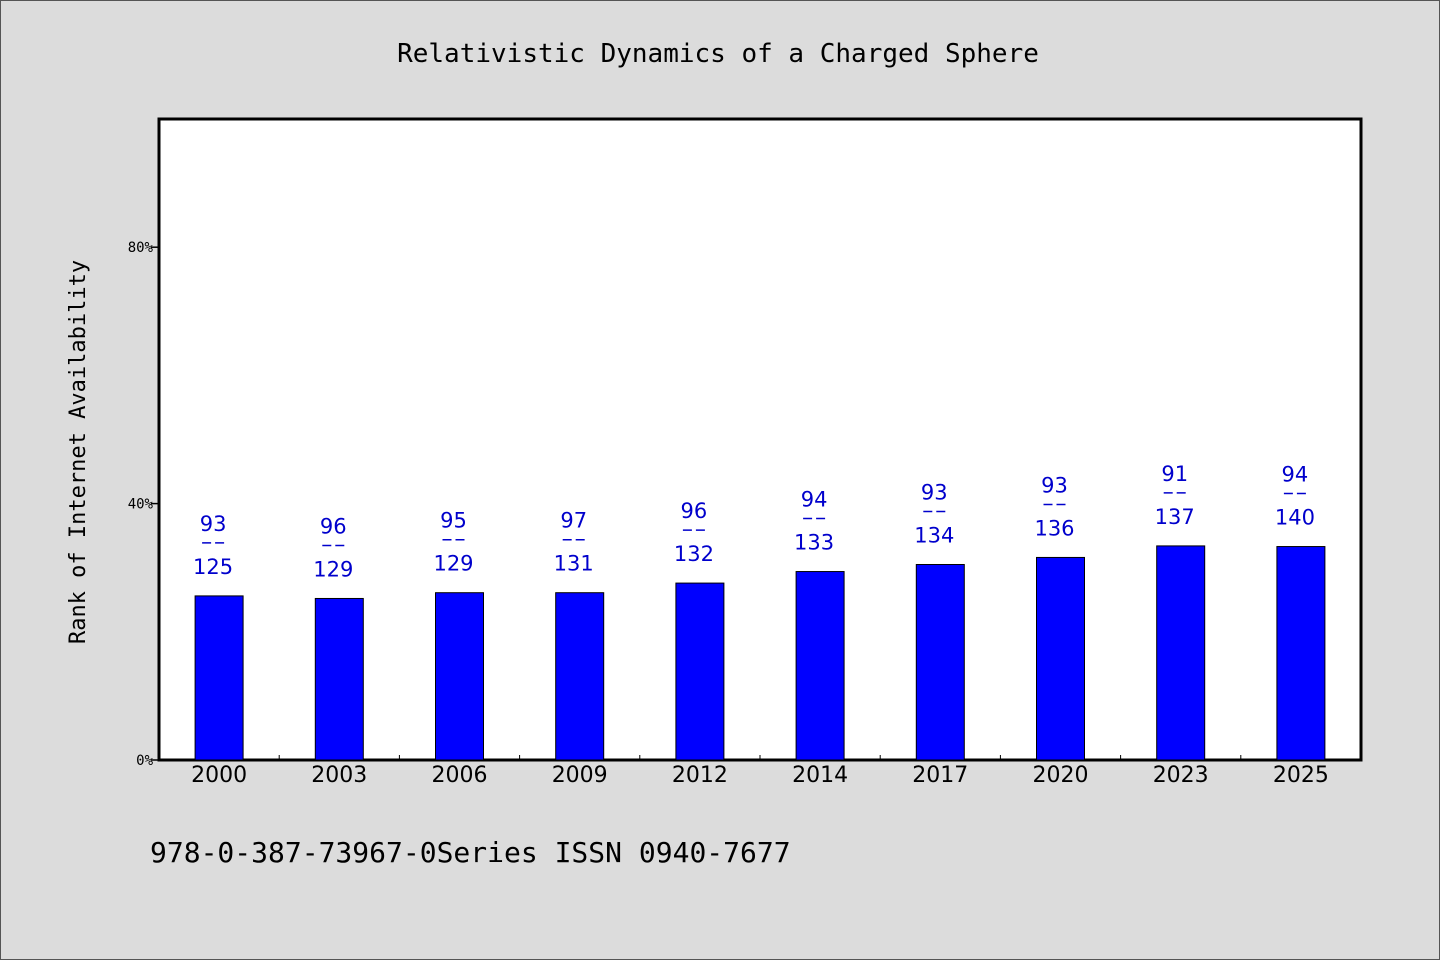 The image size is (1440, 960). Describe the element at coordinates (580, 676) in the screenshot. I see `bar-2009` at that location.